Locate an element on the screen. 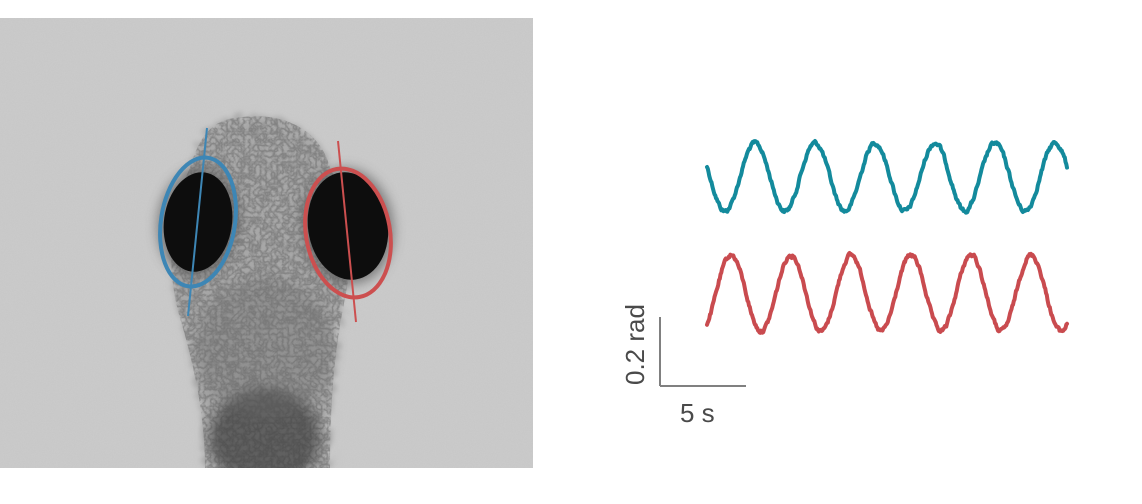 Image resolution: width=1142 pixels, height=504 pixels. trace-left-eye is located at coordinates (887, 177).